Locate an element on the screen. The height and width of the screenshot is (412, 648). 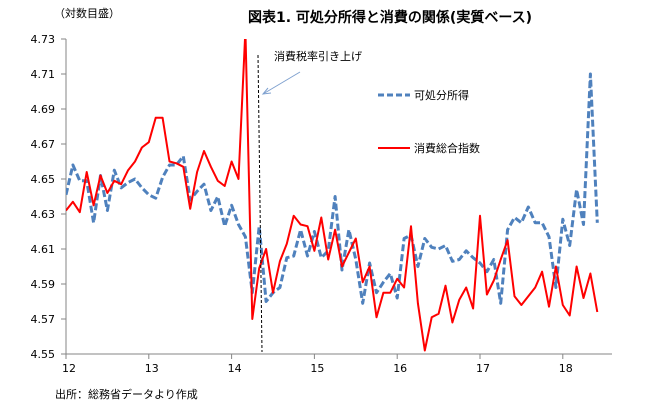
y-axis-unit-label: （対数目盛） is located at coordinates (87, 13).